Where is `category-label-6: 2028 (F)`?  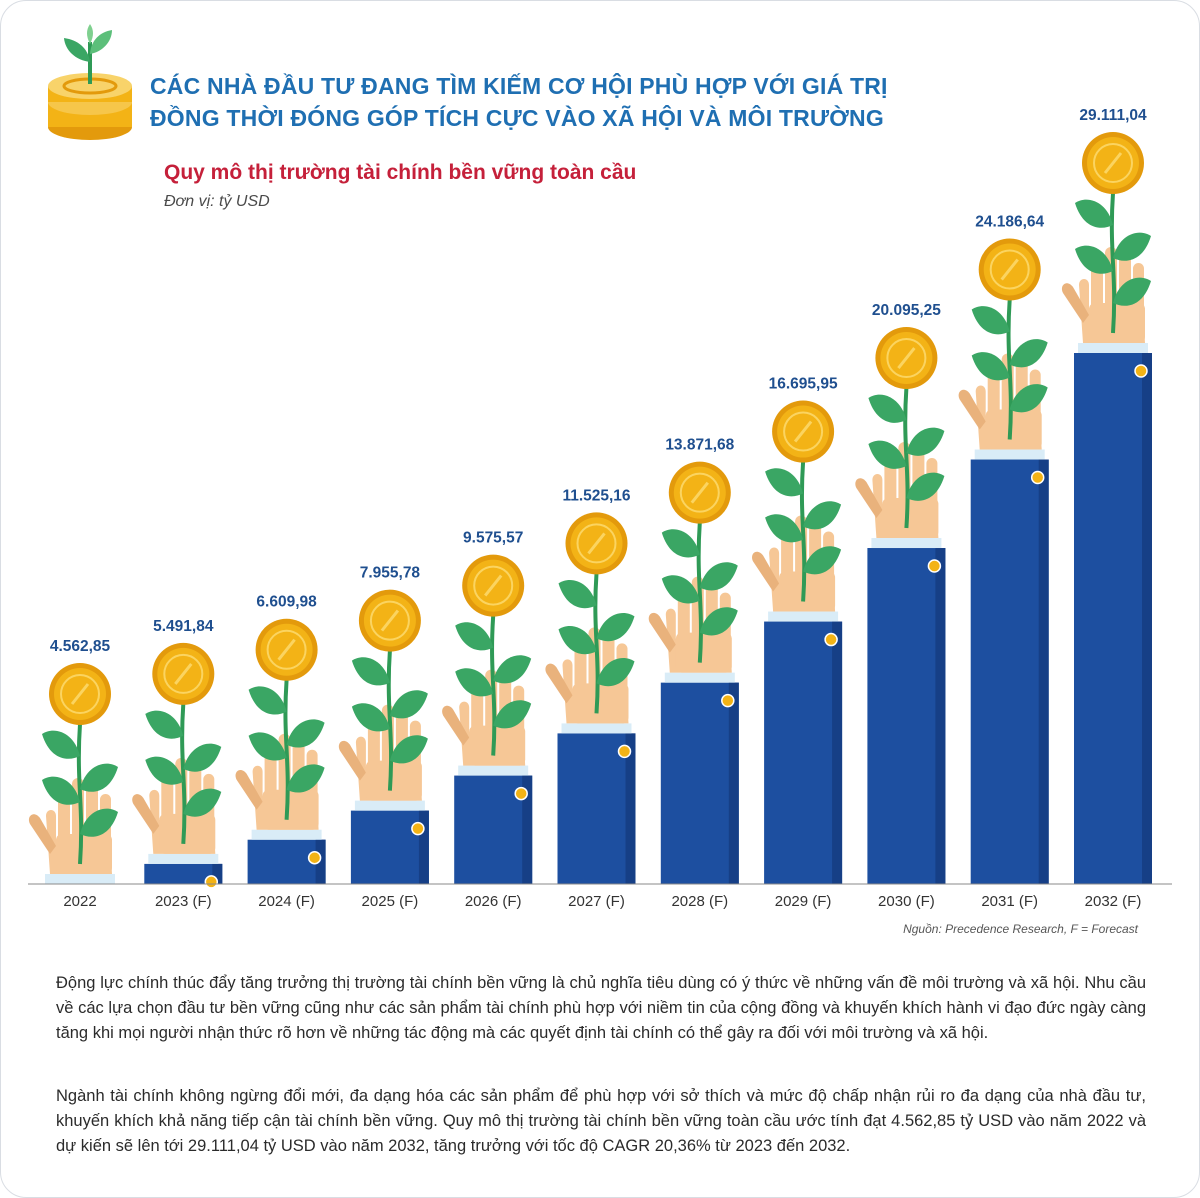
category-label-6: 2028 (F) is located at coordinates (699, 901).